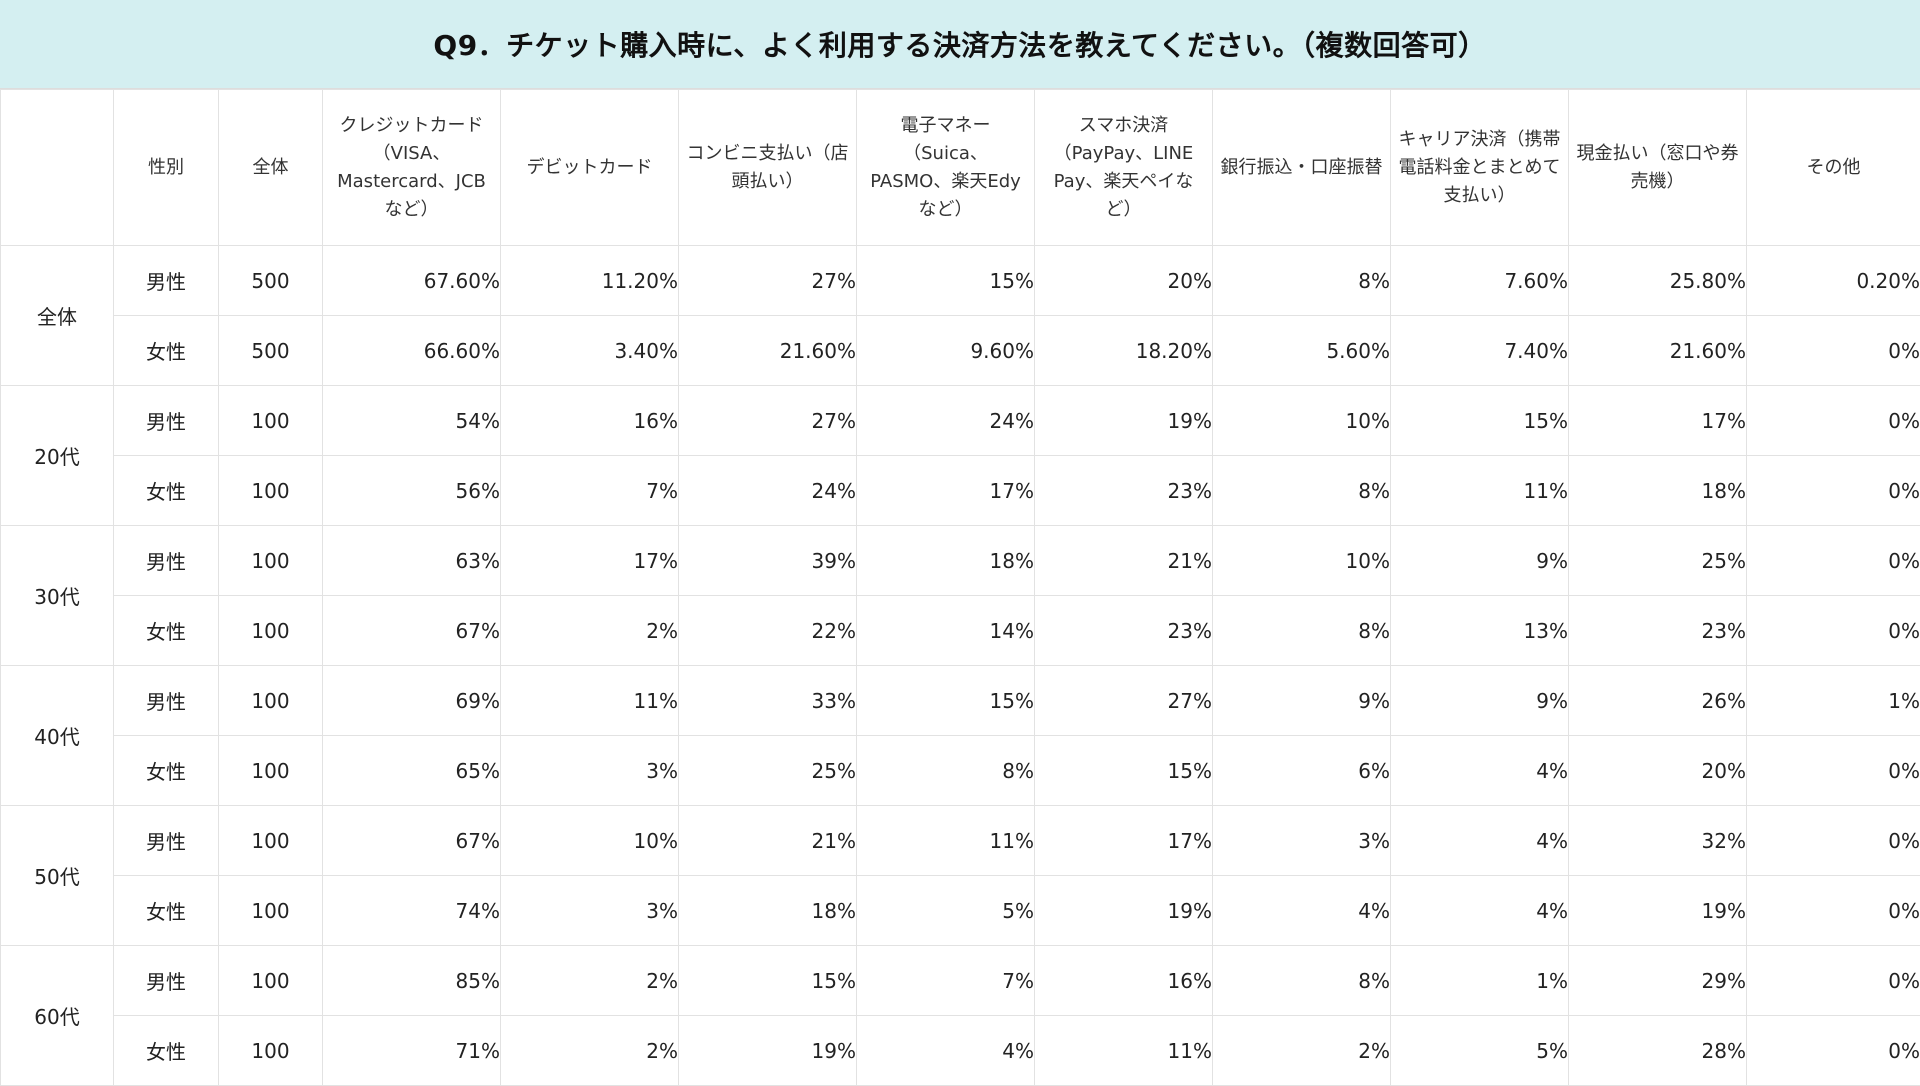 This screenshot has height=1086, width=1920. I want to click on value-cell-convenience-store: 15%, so click(768, 981).